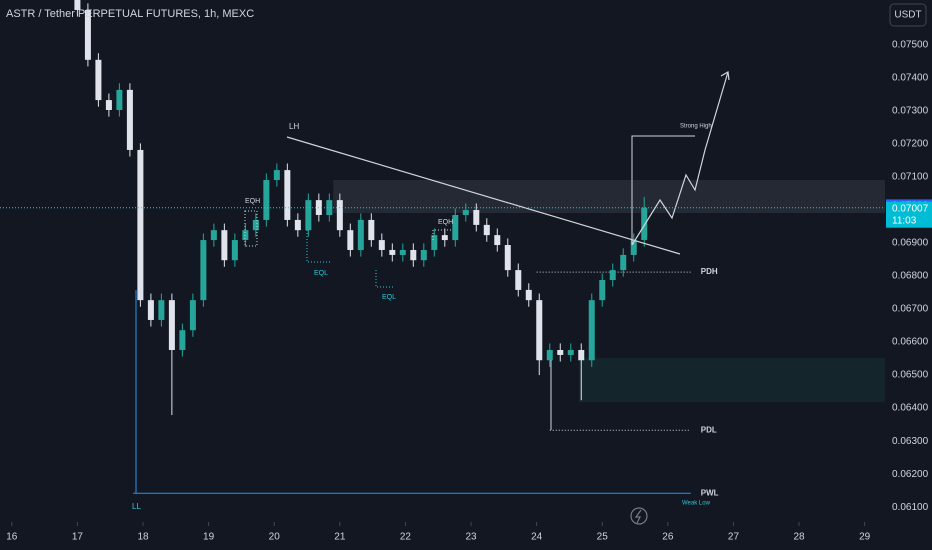 This screenshot has height=550, width=932. Describe the element at coordinates (910, 441) in the screenshot. I see `y-tick-label: 0.06300` at that location.